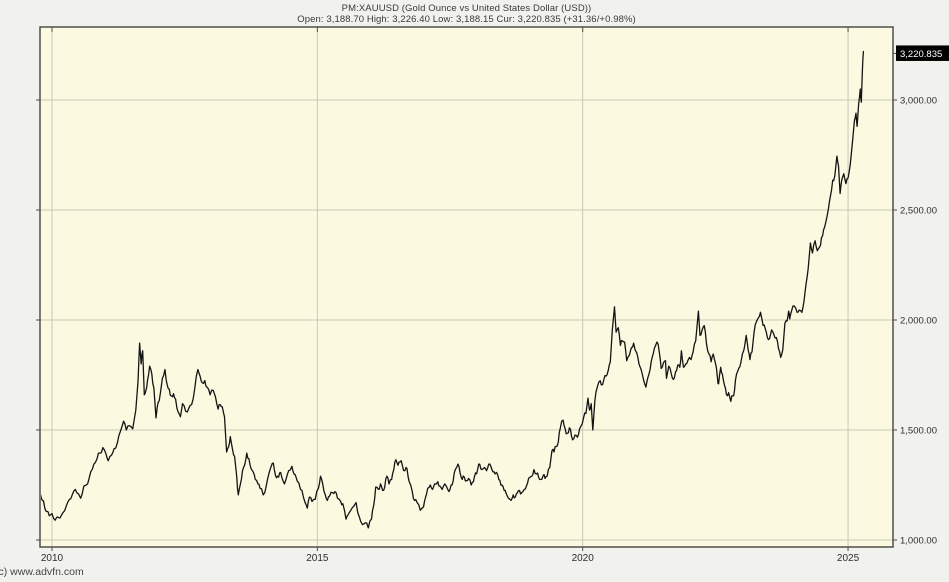 The width and height of the screenshot is (949, 582). I want to click on y-axis-label: 2,000.00, so click(918, 320).